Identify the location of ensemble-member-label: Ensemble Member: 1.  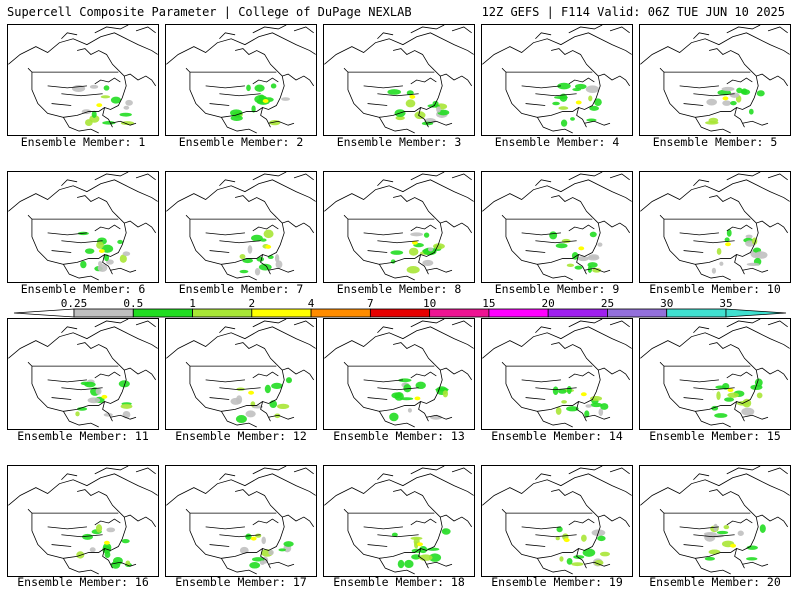
(83, 142).